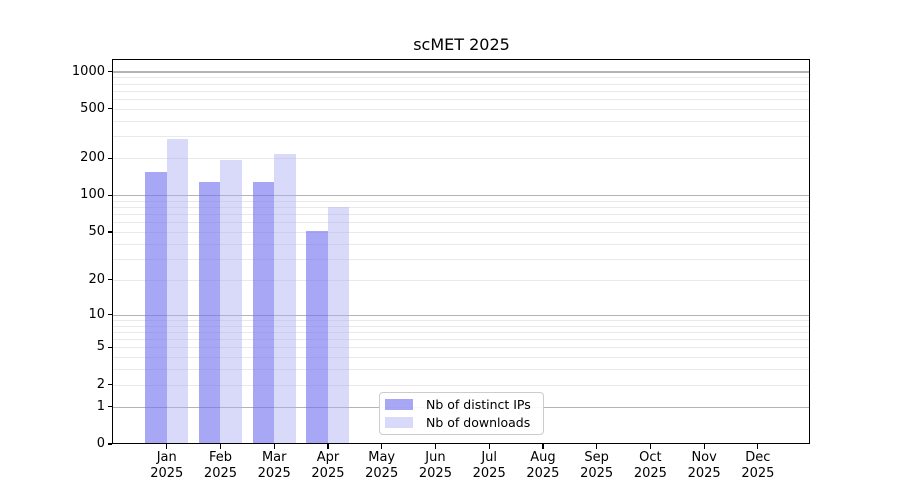 The image size is (900, 500). I want to click on x-tick-label-jan: Jan 2025, so click(167, 465).